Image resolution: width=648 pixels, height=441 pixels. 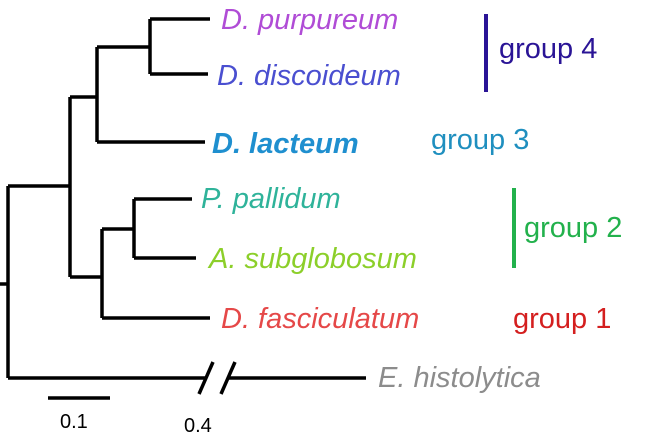 What do you see at coordinates (562, 319) in the screenshot?
I see `group1-label: group 1` at bounding box center [562, 319].